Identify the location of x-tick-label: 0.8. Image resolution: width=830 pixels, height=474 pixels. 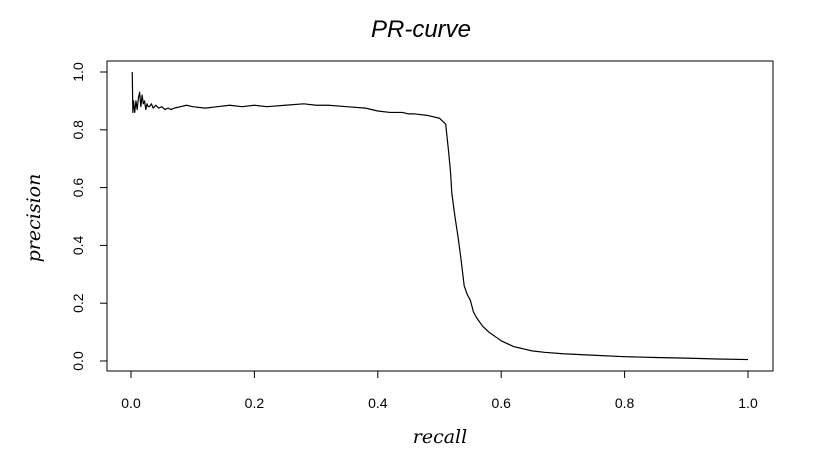
(625, 403).